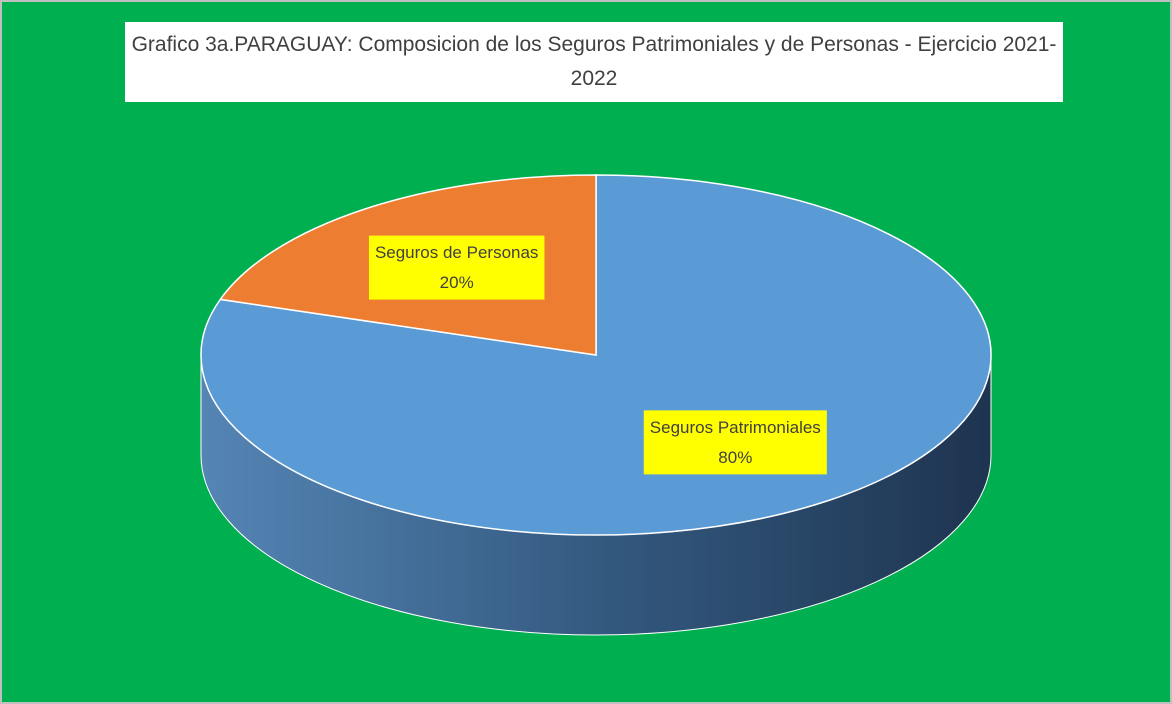  Describe the element at coordinates (735, 457) in the screenshot. I see `data-label-value: 80%` at that location.